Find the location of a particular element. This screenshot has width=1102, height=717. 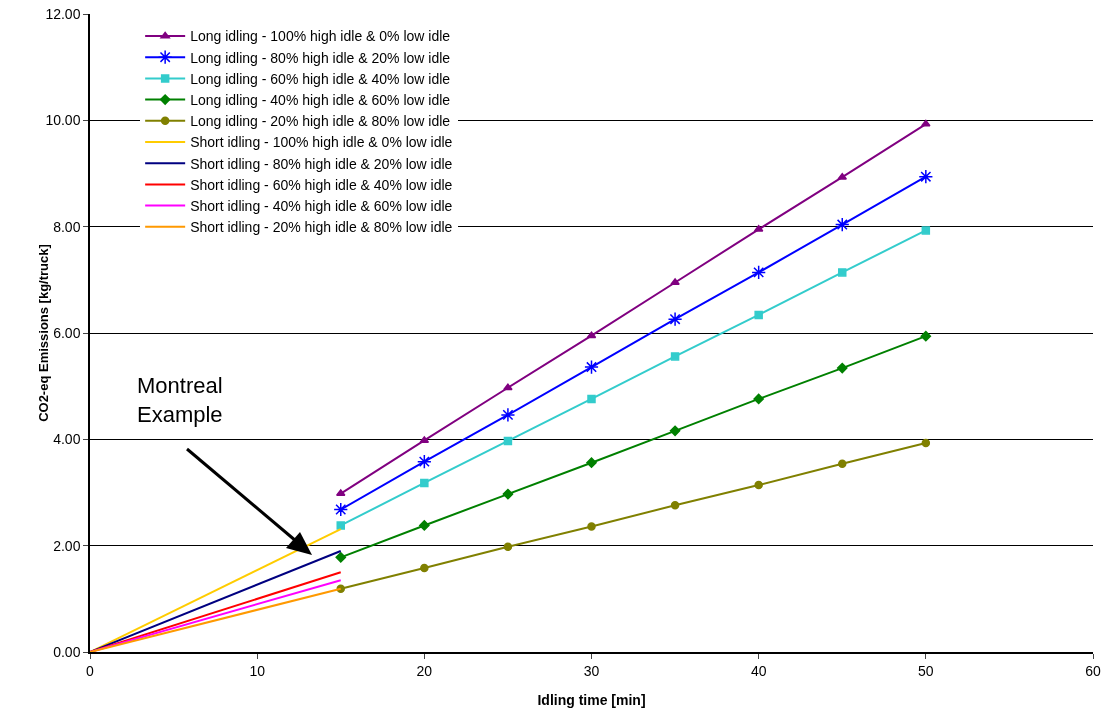

legend-label: Short idling - 60% high idle & 40% low idle is located at coordinates (321, 184).